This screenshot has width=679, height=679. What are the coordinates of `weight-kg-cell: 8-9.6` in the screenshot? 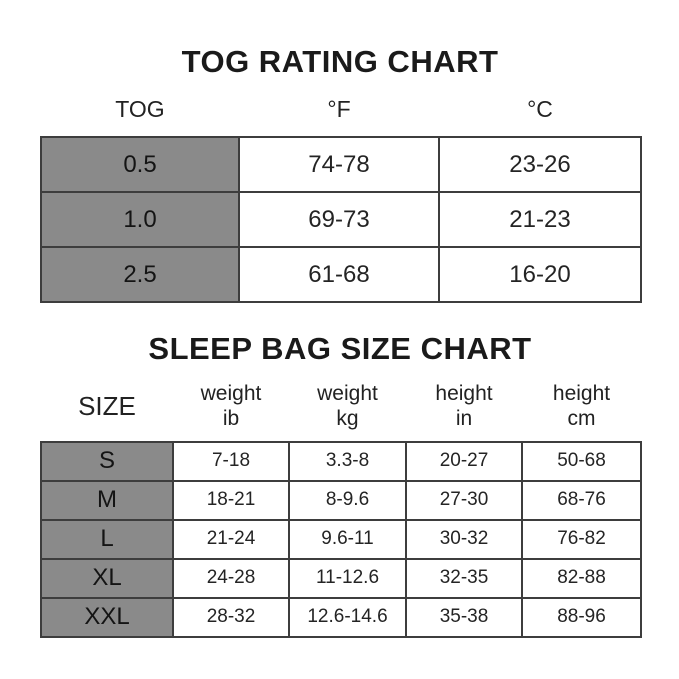 It's located at (347, 500).